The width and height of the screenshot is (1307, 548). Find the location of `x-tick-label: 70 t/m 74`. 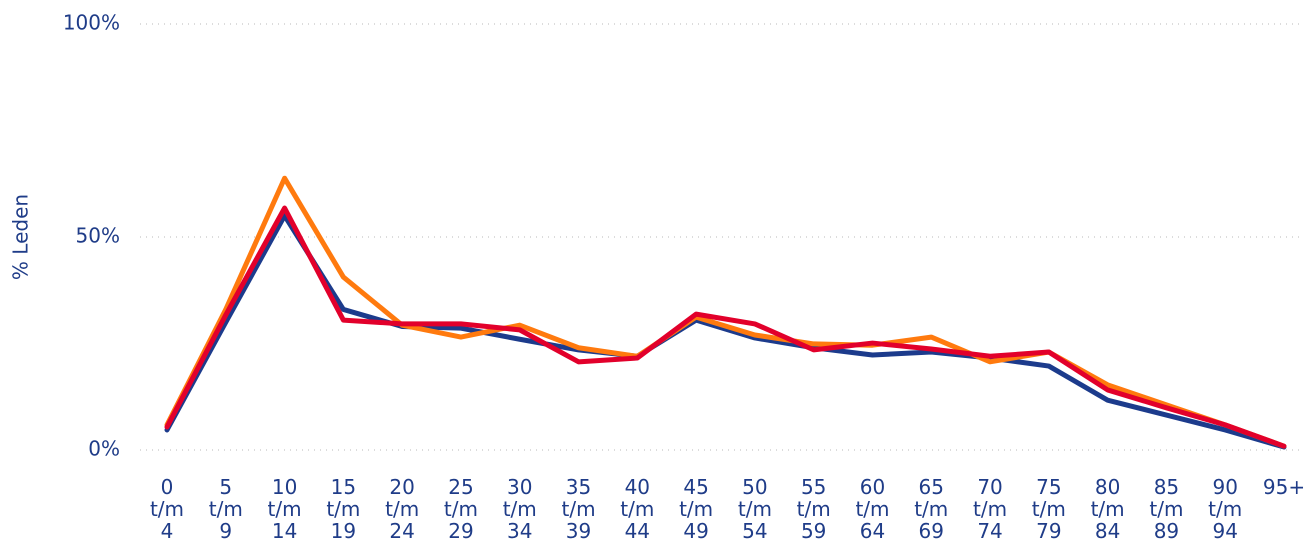

x-tick-label: 70 t/m 74 is located at coordinates (990, 509).